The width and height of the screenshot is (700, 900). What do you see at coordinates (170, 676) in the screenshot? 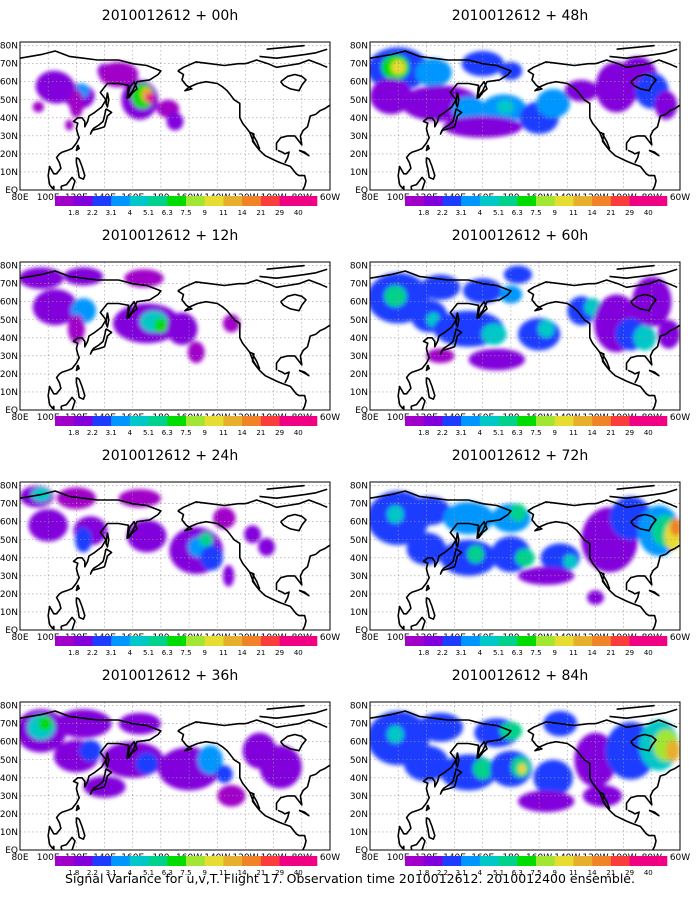
I see `panel-title: 2010012612 + 36h` at bounding box center [170, 676].